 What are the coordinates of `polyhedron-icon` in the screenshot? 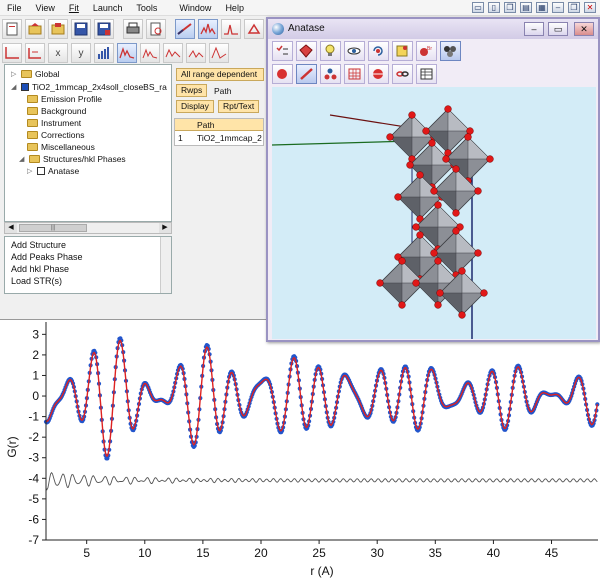 It's located at (306, 51).